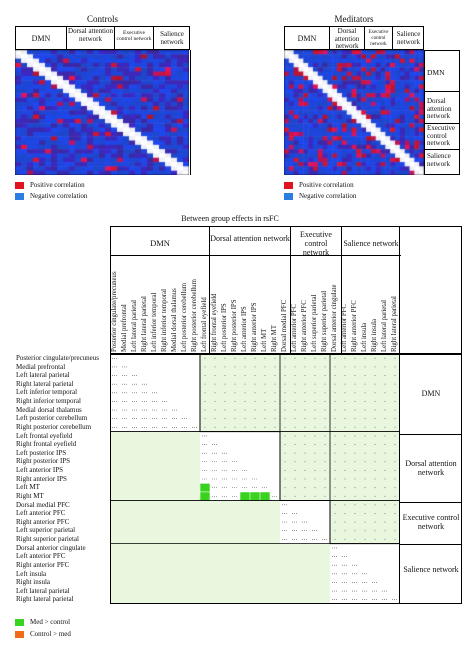  I want to click on negative-swatch, so click(19, 196).